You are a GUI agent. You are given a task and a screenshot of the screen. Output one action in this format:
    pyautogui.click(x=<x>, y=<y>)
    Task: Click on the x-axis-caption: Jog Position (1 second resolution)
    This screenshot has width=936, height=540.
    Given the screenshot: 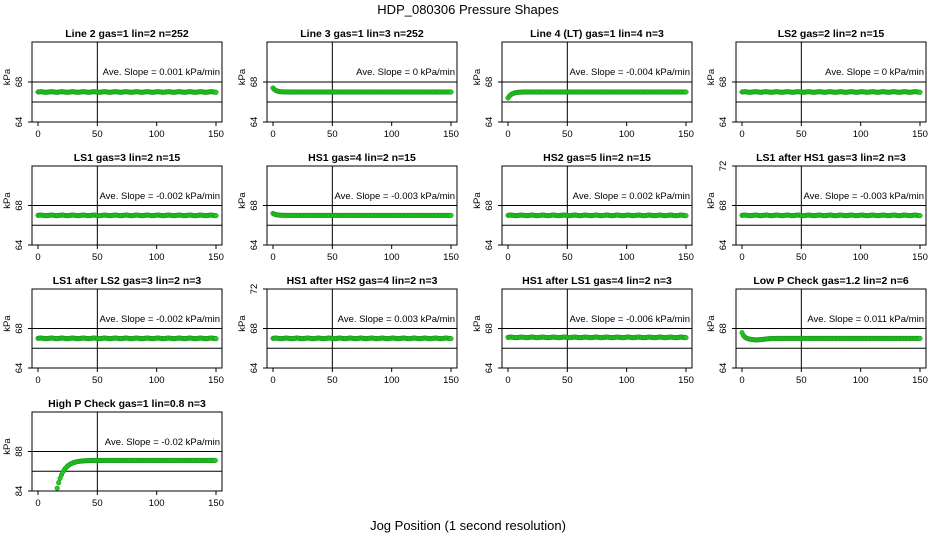 What is the action you would take?
    pyautogui.click(x=468, y=525)
    